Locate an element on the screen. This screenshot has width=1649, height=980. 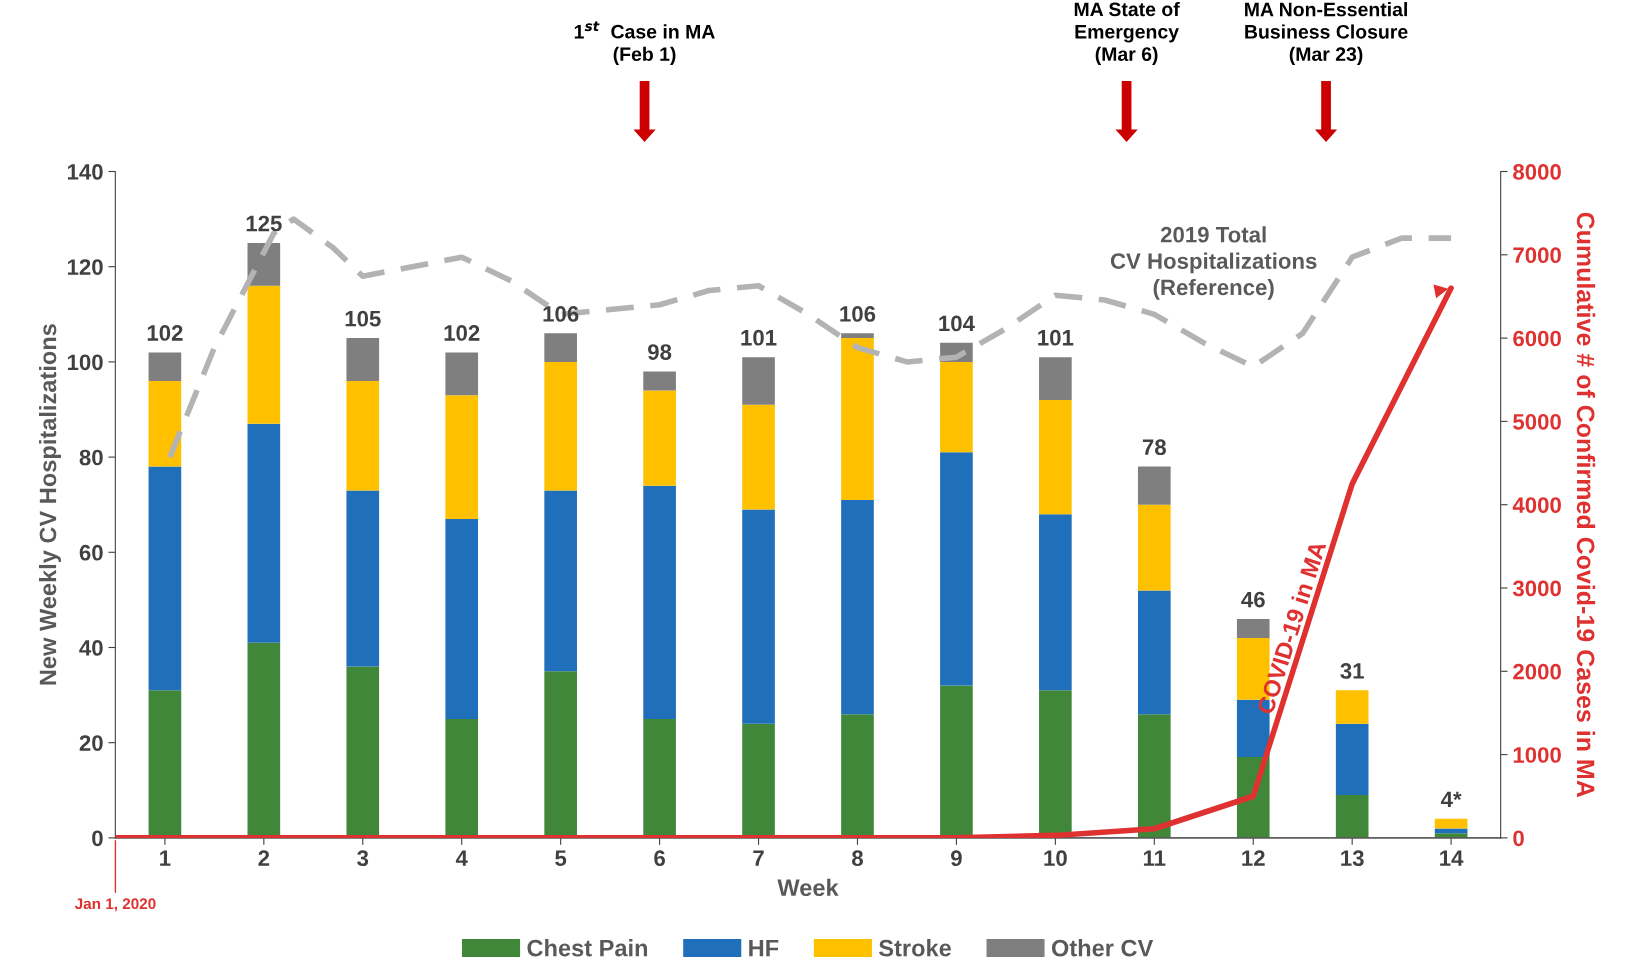
y-tick-label: 140 is located at coordinates (85, 172).